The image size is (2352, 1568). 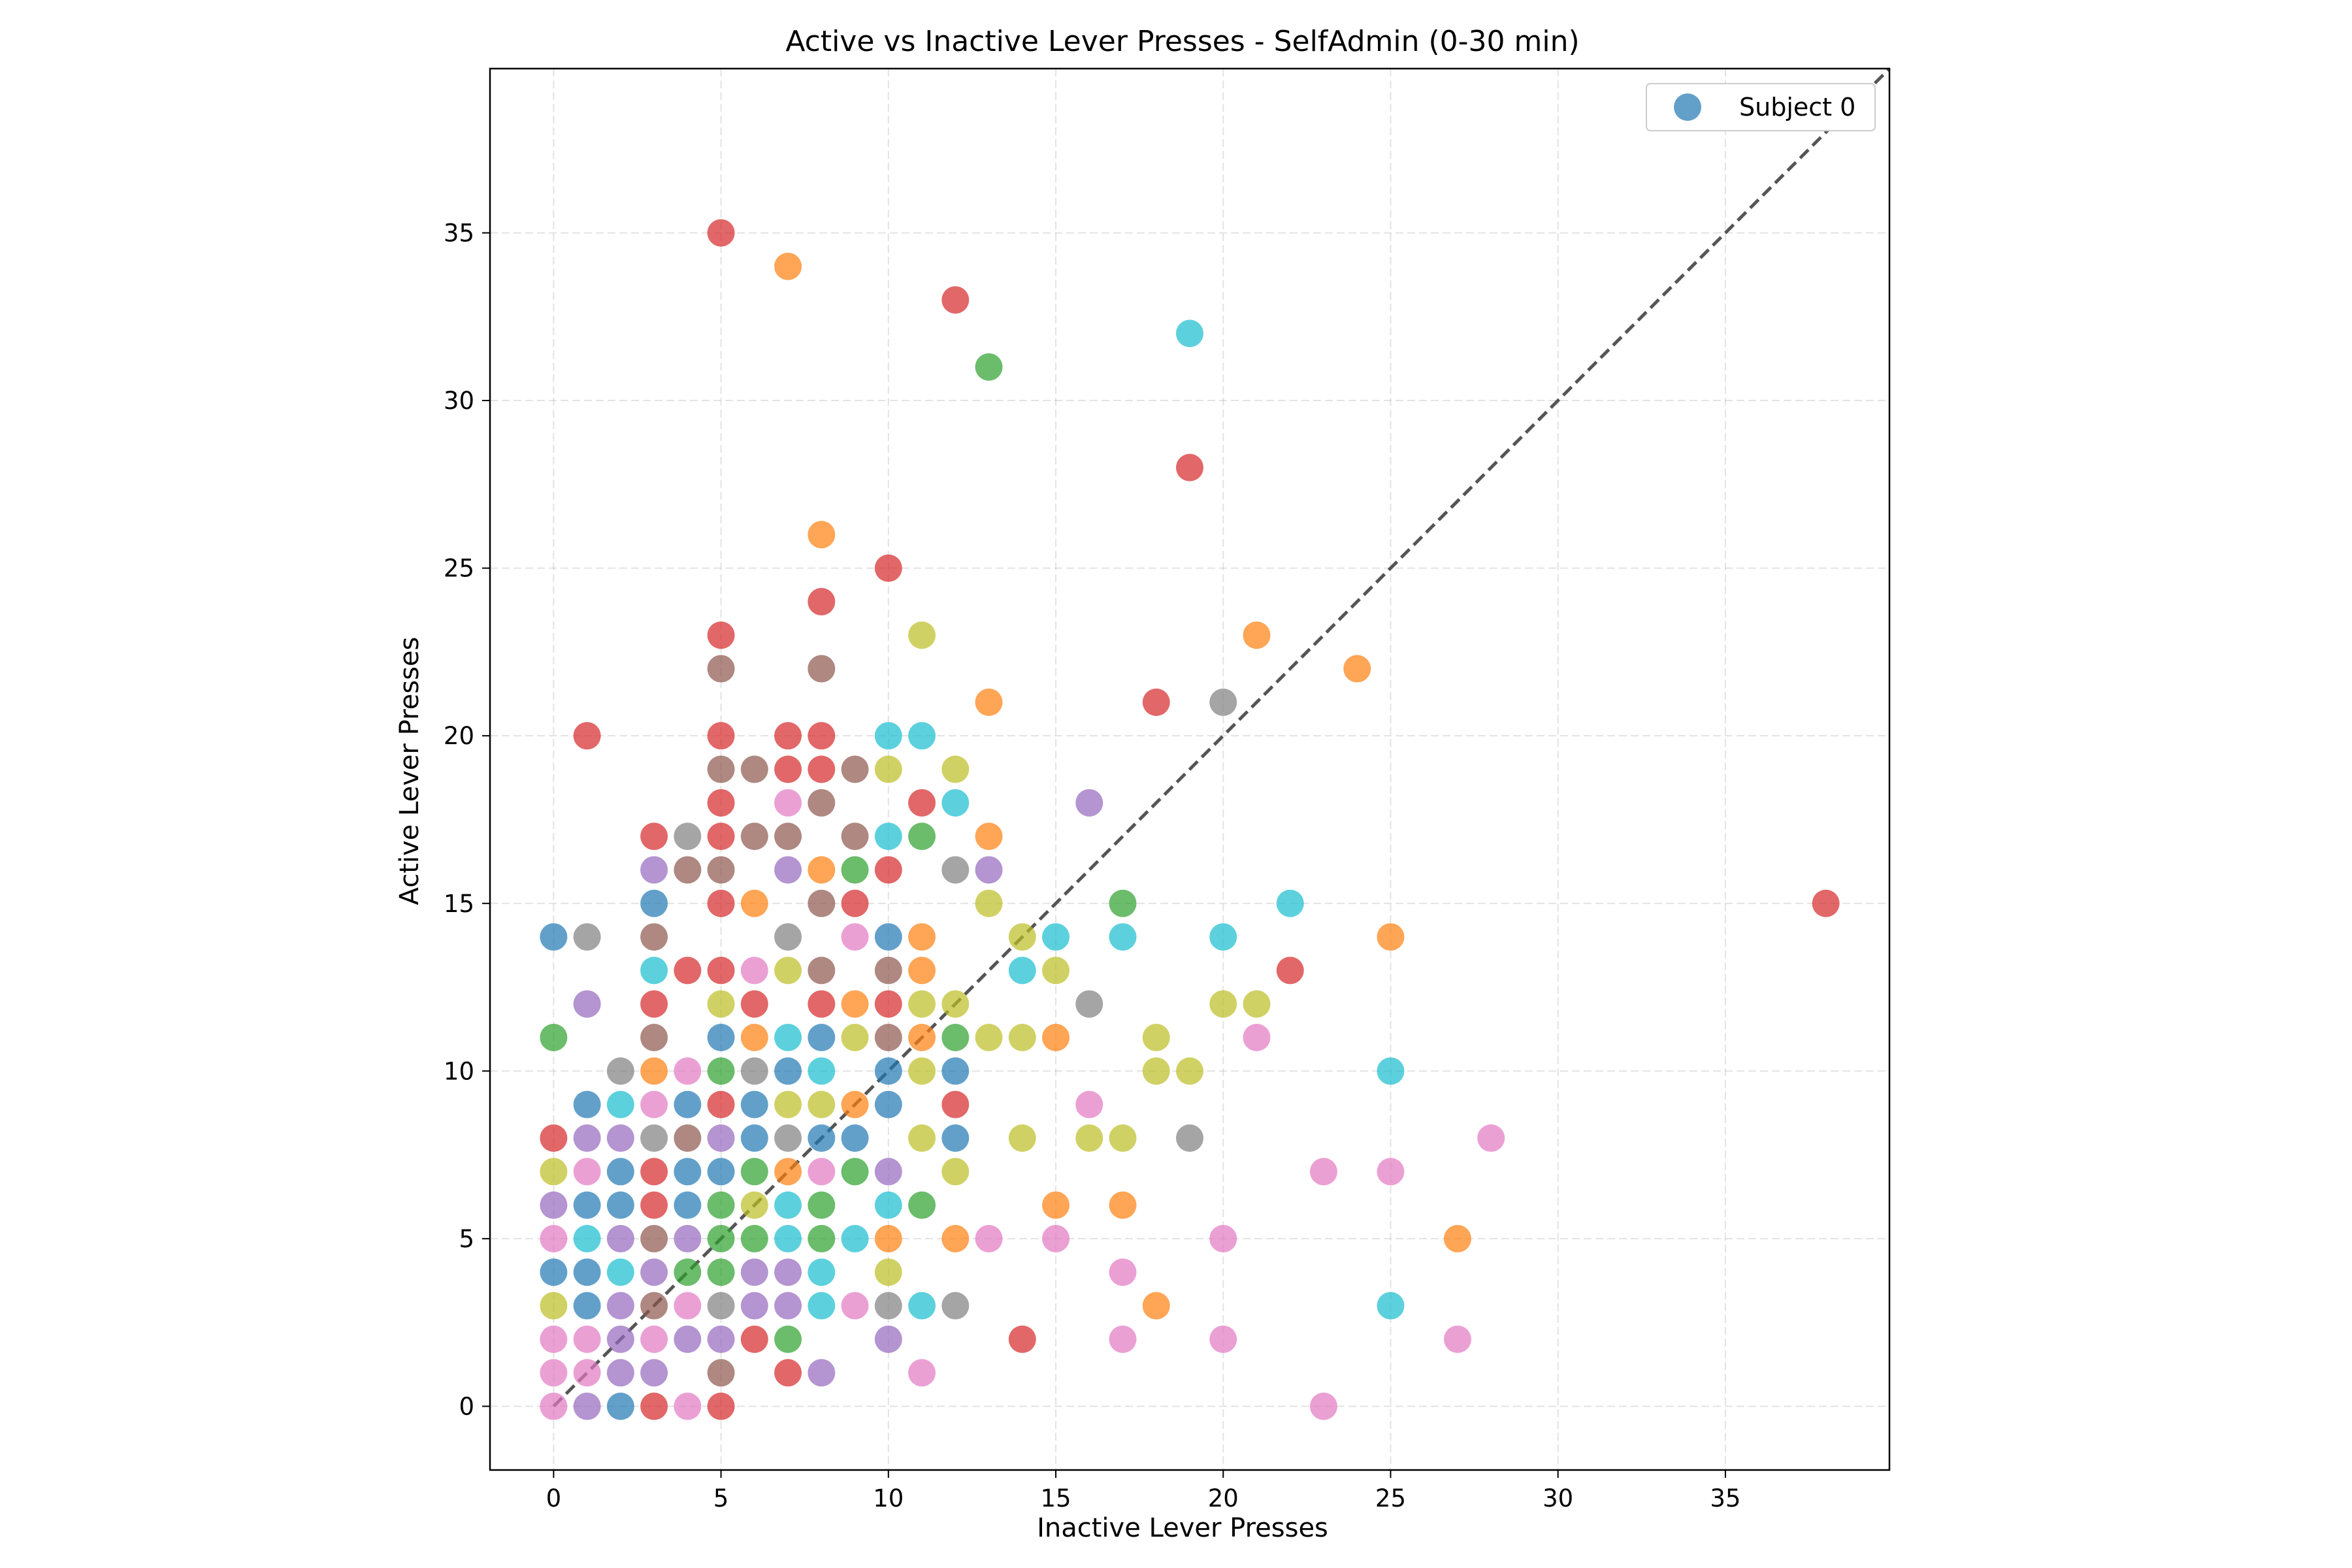 What do you see at coordinates (1390, 1498) in the screenshot?
I see `x-tick-label: 25` at bounding box center [1390, 1498].